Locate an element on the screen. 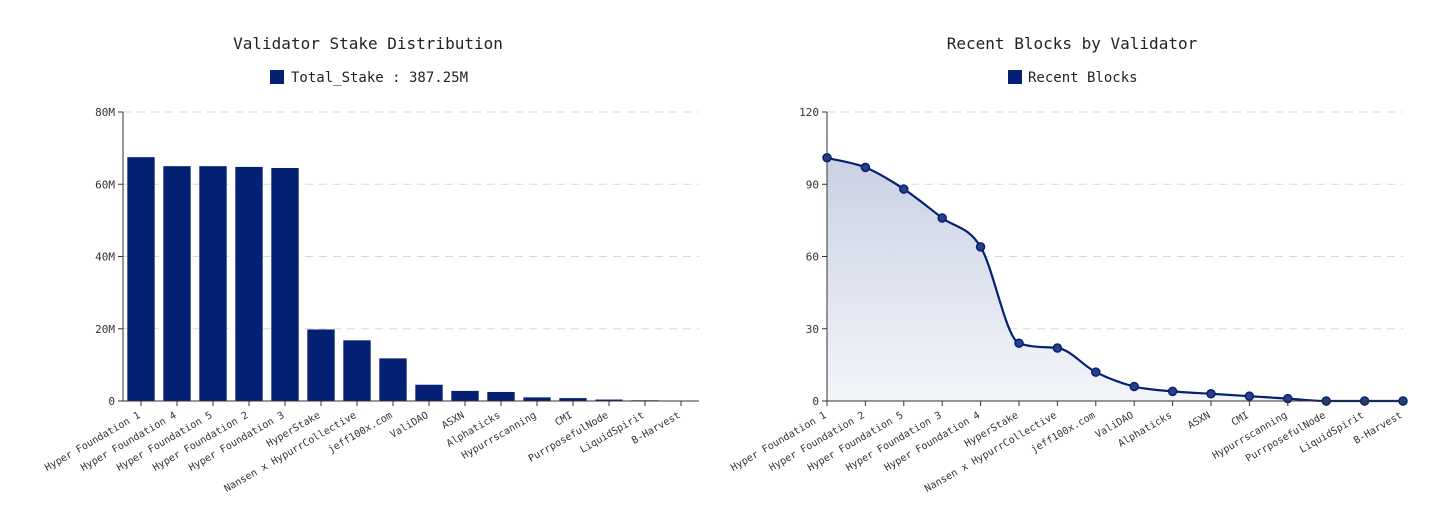  y-tick-label: 30 is located at coordinates (812, 329).